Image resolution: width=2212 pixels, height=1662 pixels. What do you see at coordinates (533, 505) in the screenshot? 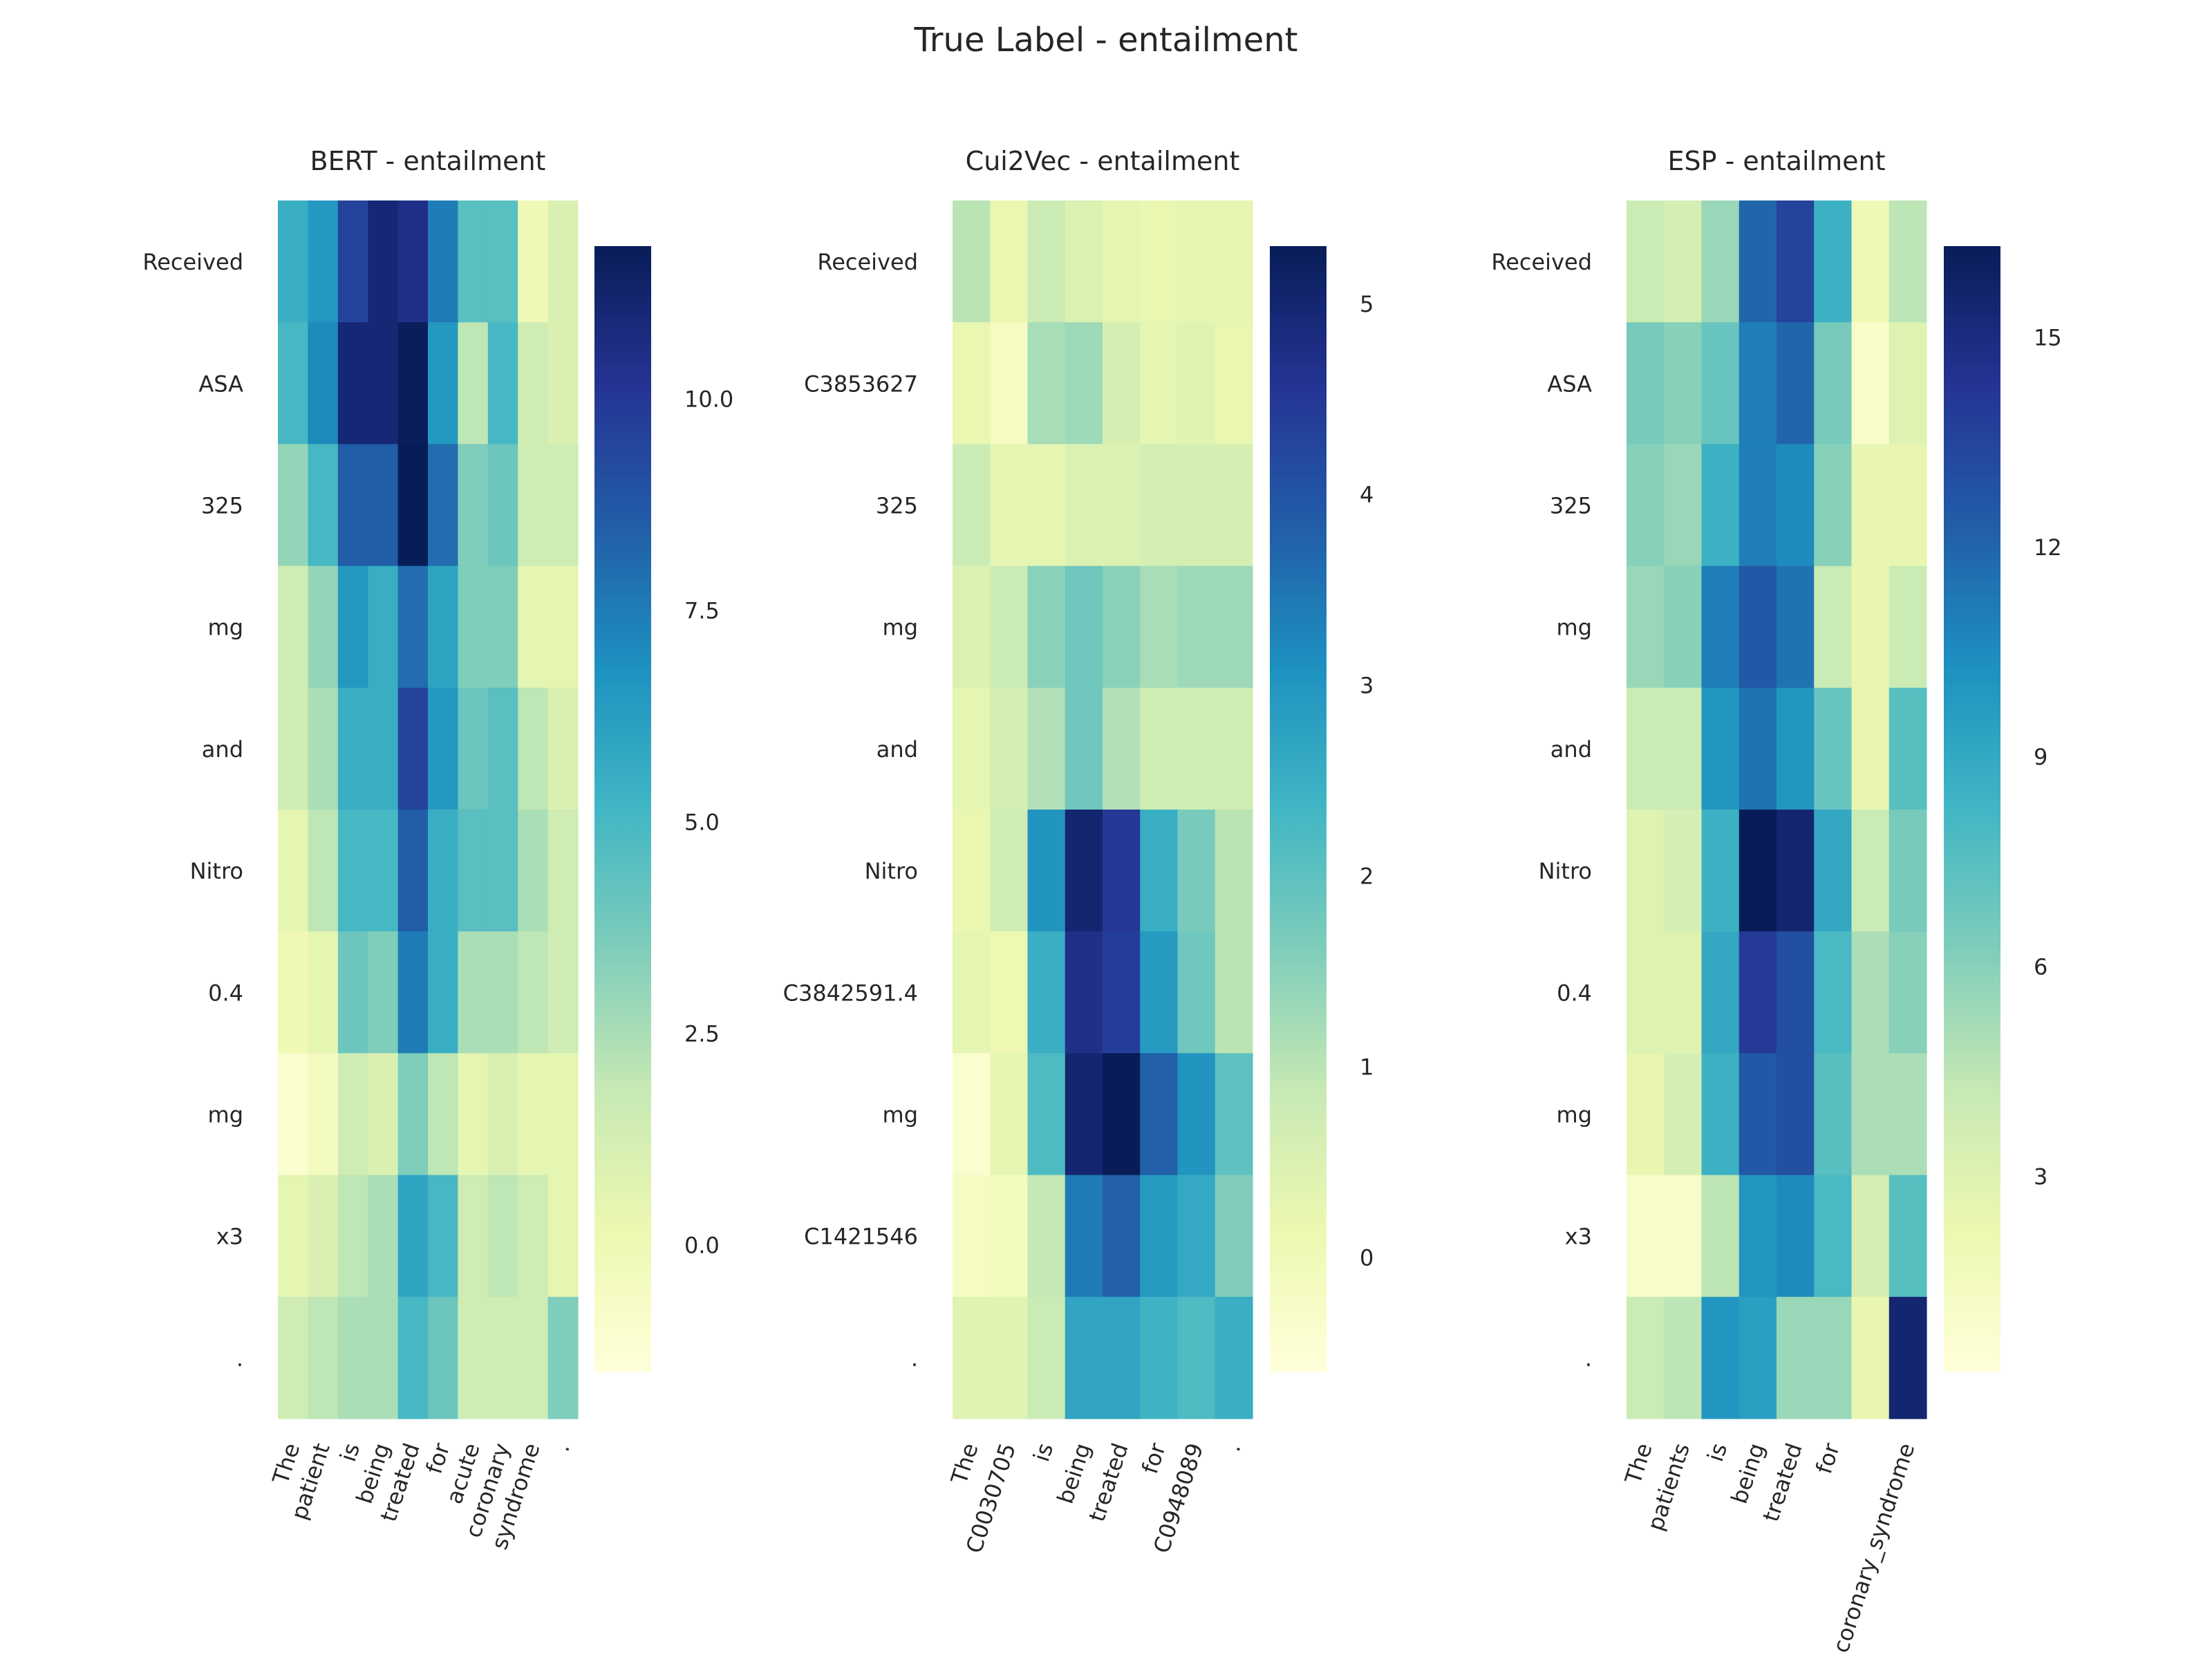
I see `heatmap-cell: 325 / syndrome: 1.5` at bounding box center [533, 505].